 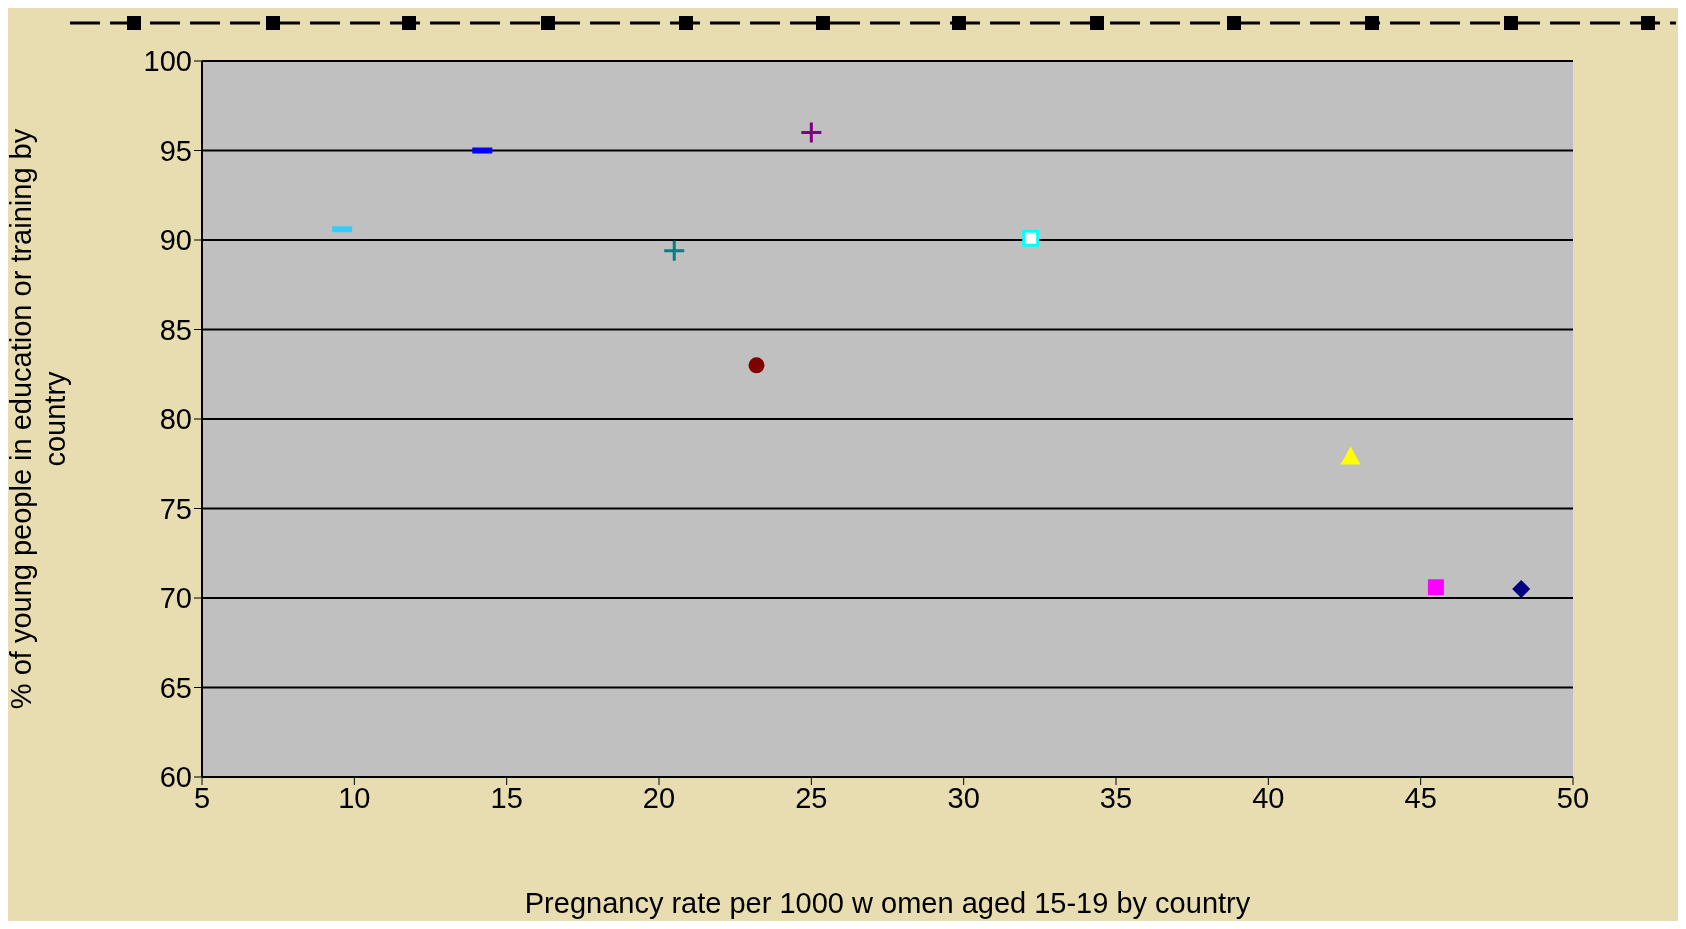 I want to click on y-tick-label: 80, so click(x=175, y=419).